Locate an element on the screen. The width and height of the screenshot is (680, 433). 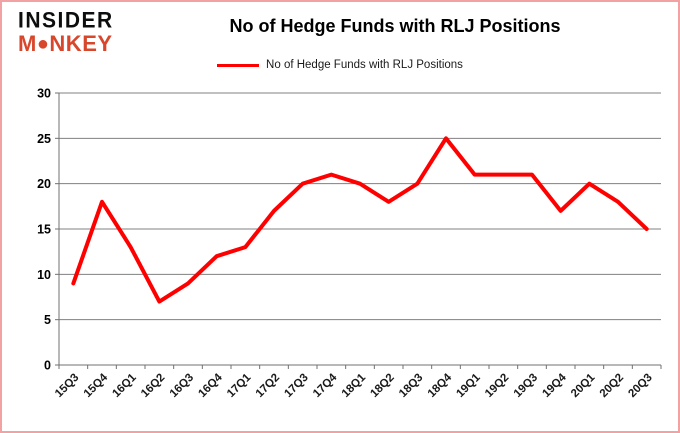
x-tick-label: 17Q3 is located at coordinates (296, 386).